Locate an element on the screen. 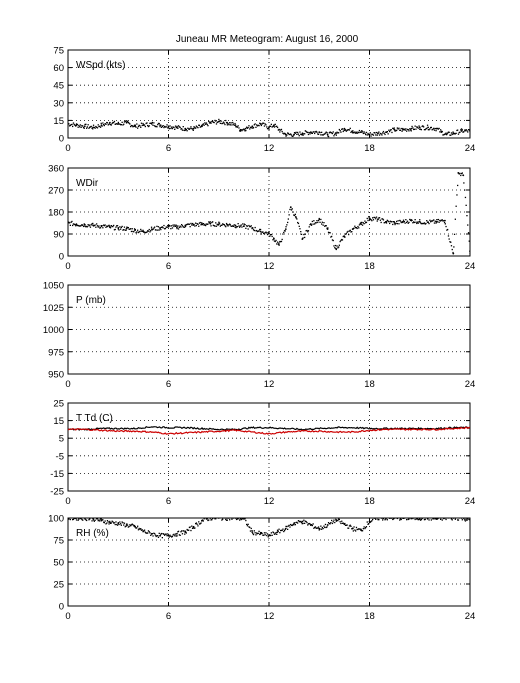  y-tick-label: 5 is located at coordinates (61, 439).